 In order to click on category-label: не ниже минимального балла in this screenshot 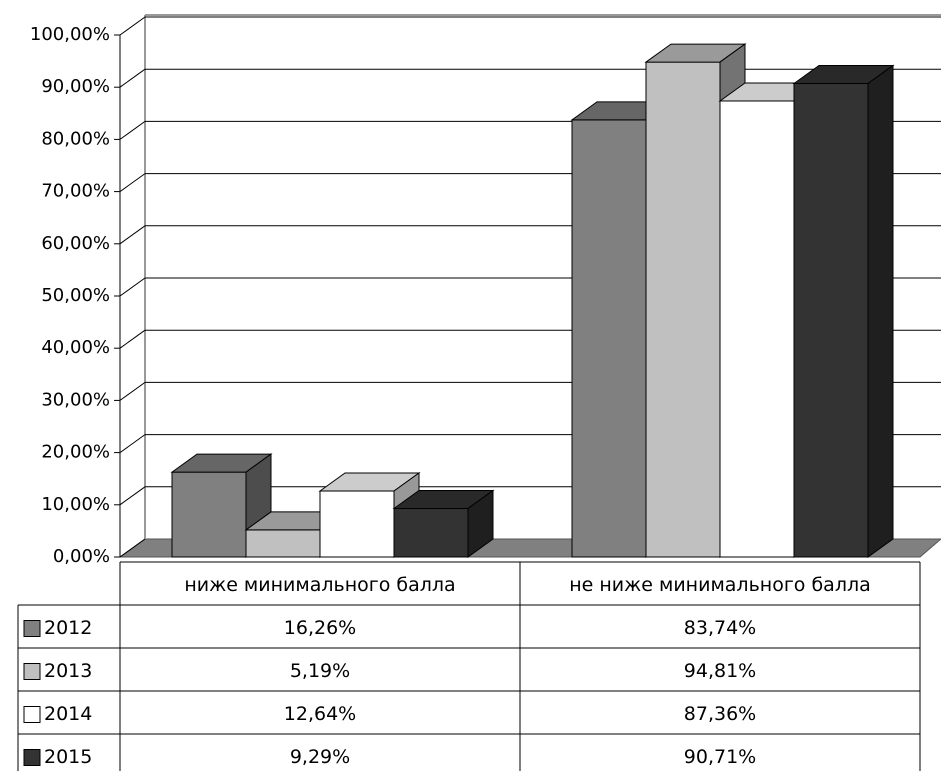, I will do `click(720, 585)`.